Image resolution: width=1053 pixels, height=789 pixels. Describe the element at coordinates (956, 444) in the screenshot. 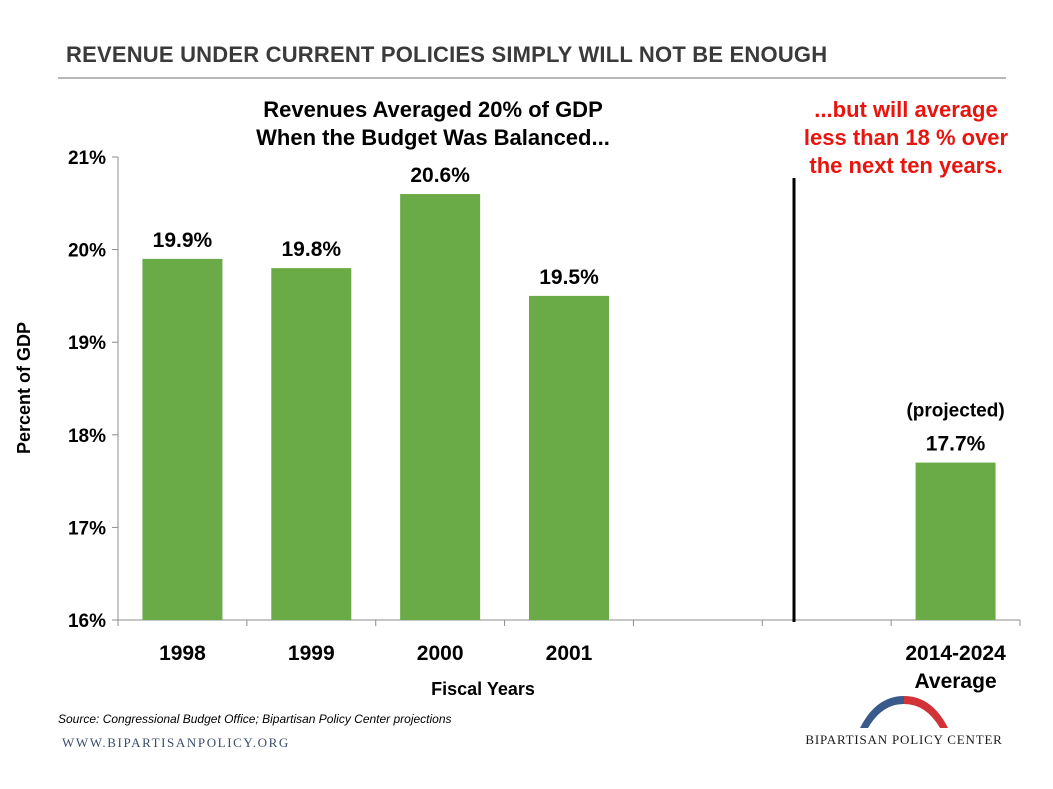

I see `data-label: 17.7%` at that location.